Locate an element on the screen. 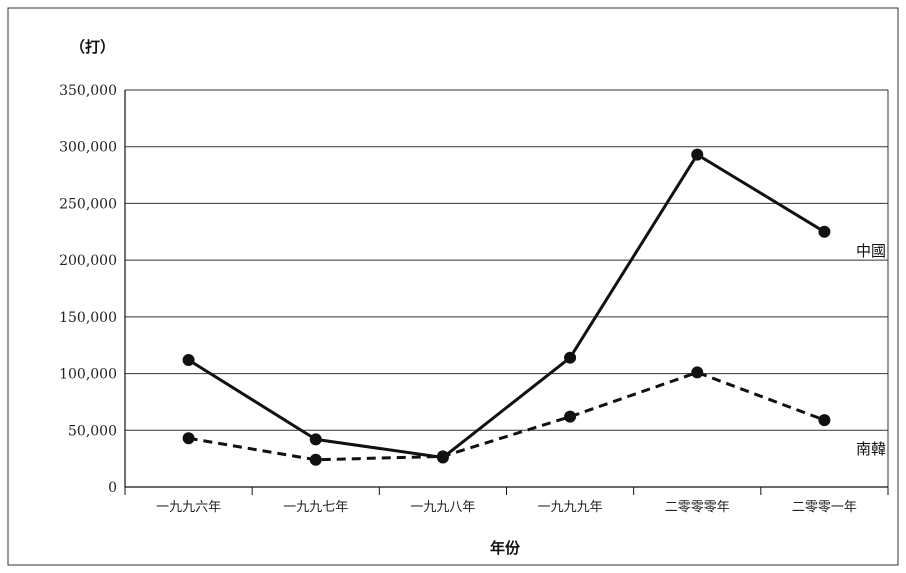 This screenshot has height=573, width=906. series-label-1: 南韓 is located at coordinates (871, 449).